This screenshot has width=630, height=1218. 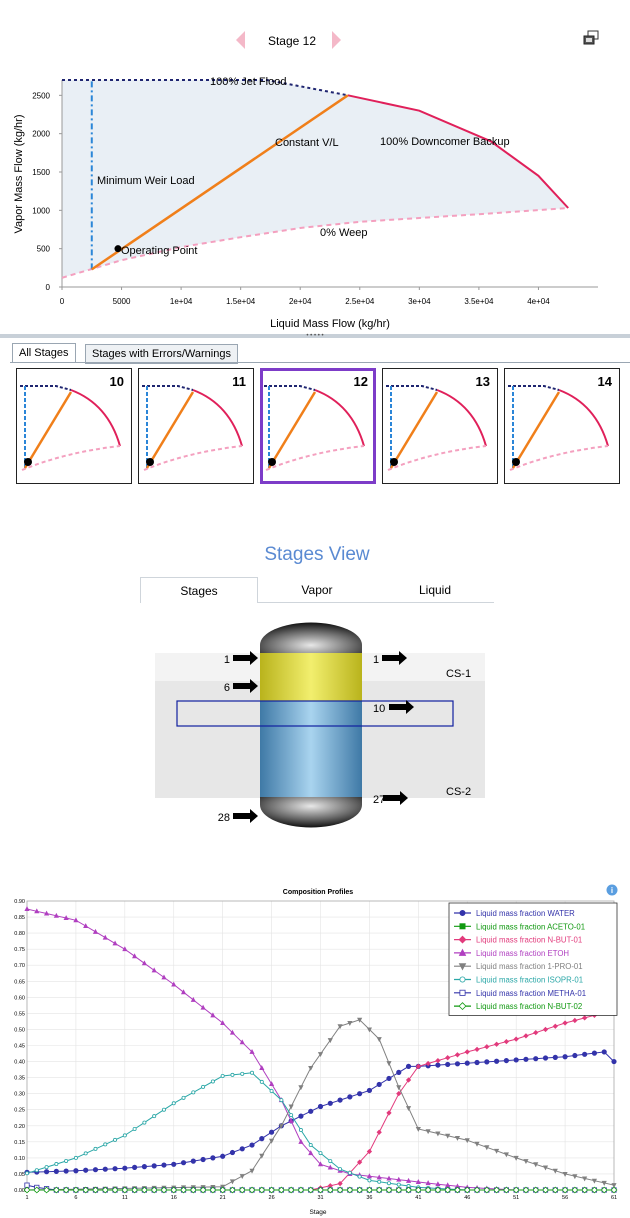 I want to click on legend-label: Liquid mass fraction N-BUT-01, so click(x=529, y=940).